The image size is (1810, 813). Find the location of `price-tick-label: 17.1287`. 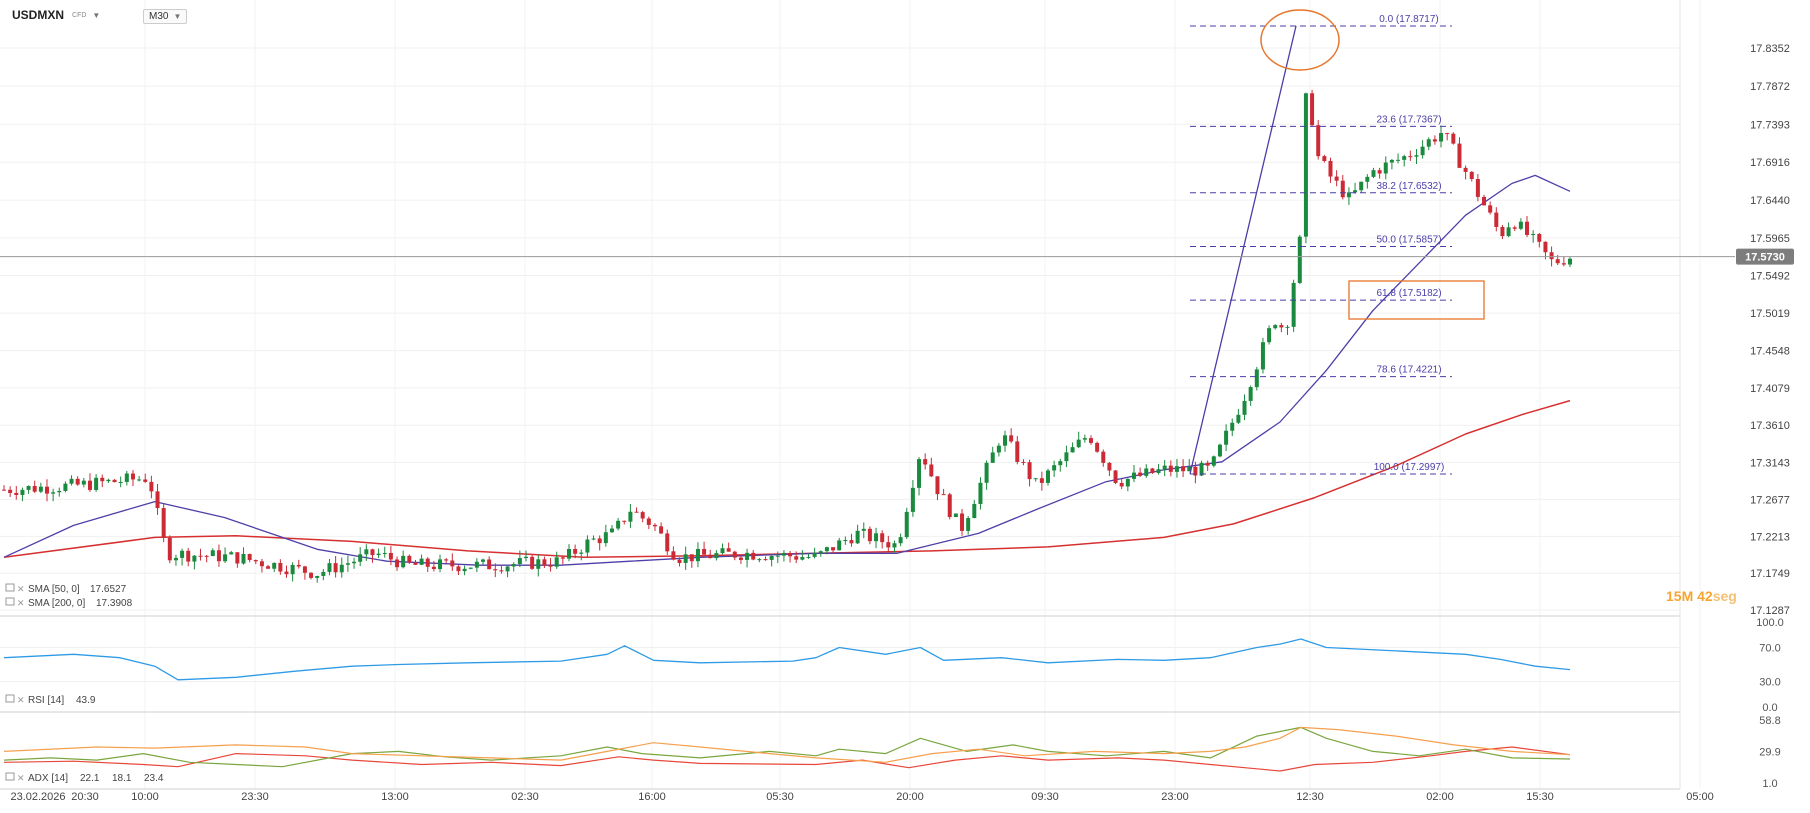

price-tick-label: 17.1287 is located at coordinates (1770, 611).